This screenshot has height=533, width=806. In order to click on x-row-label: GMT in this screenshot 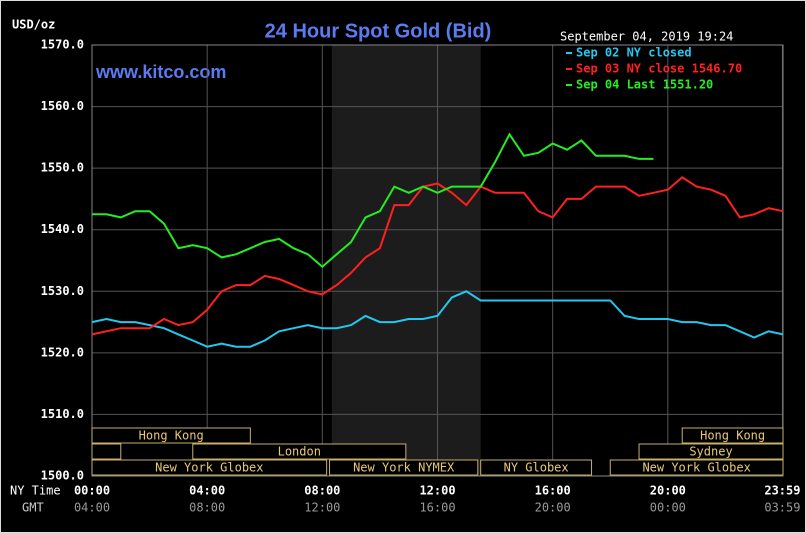, I will do `click(33, 508)`.